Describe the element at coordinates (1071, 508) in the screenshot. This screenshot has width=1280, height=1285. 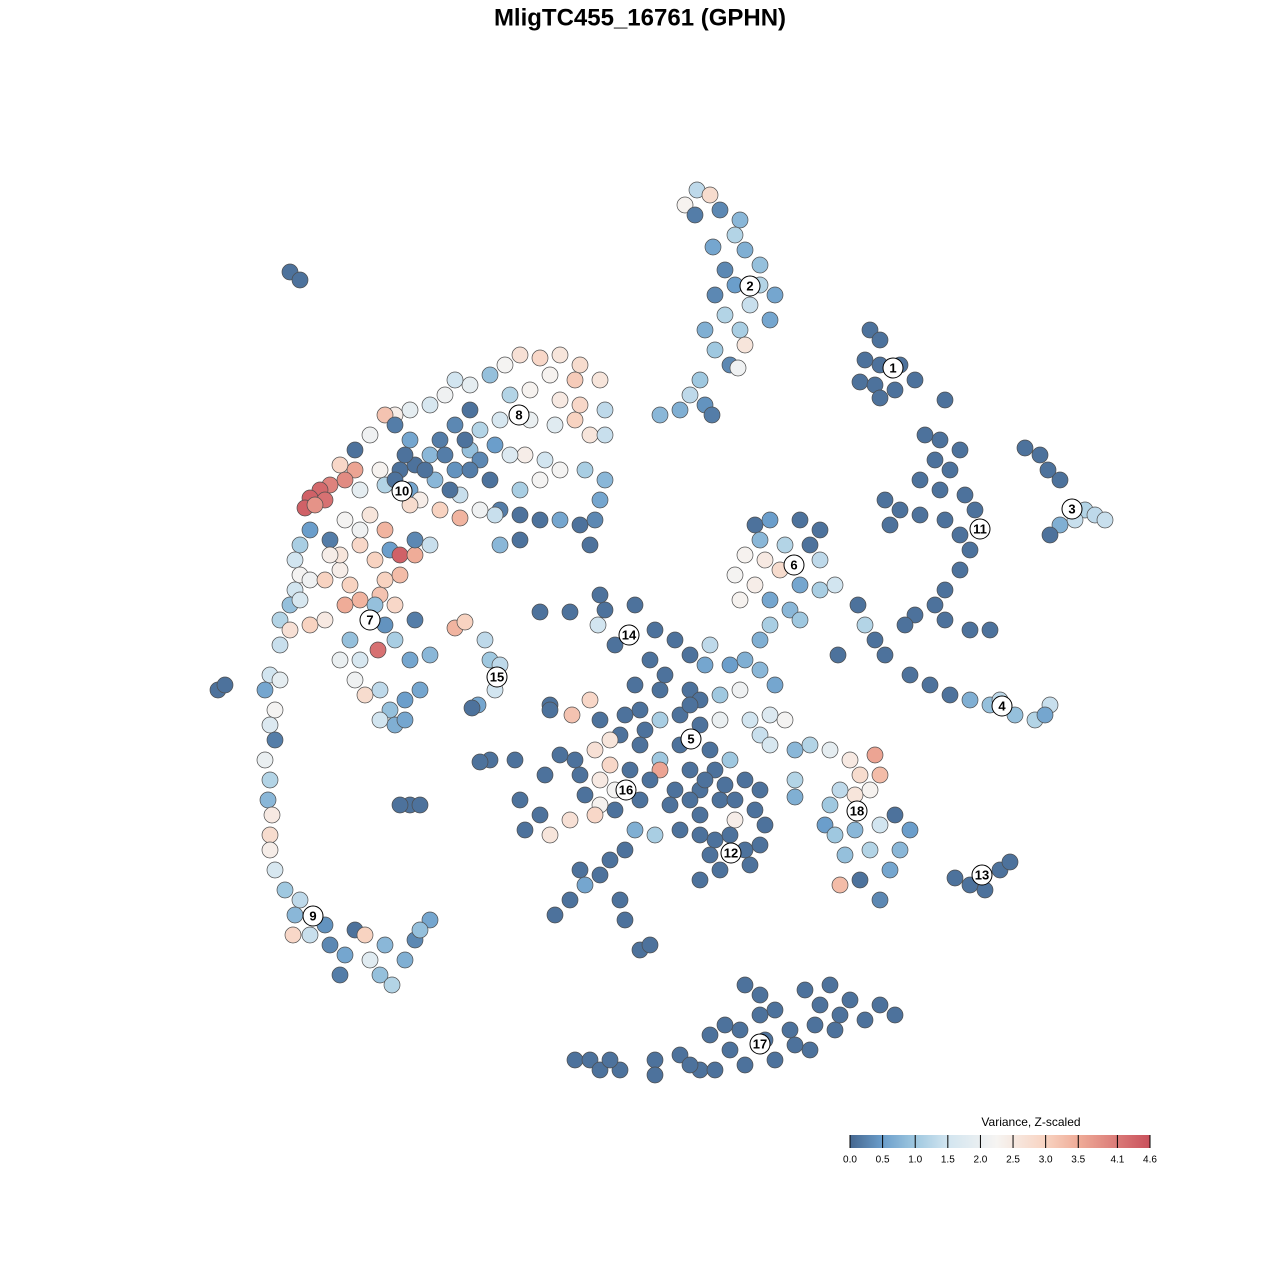
I see `cluster-label: 3` at that location.